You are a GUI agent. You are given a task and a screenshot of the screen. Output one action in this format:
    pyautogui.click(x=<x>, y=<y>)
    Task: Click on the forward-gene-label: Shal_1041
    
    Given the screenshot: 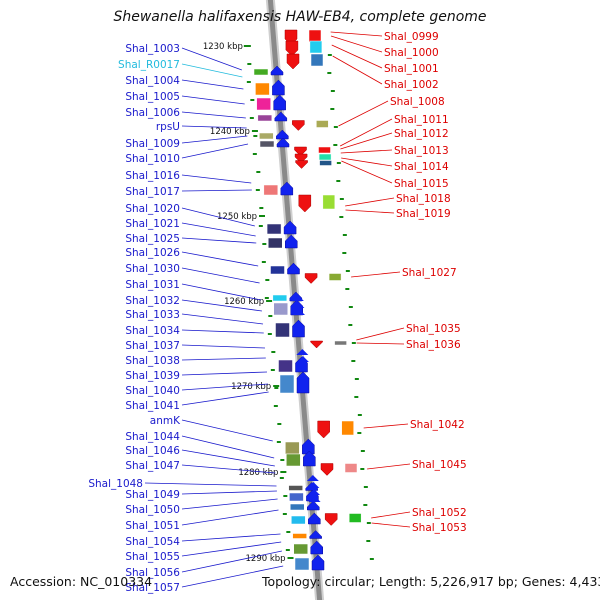 What is the action you would take?
    pyautogui.click(x=152, y=406)
    